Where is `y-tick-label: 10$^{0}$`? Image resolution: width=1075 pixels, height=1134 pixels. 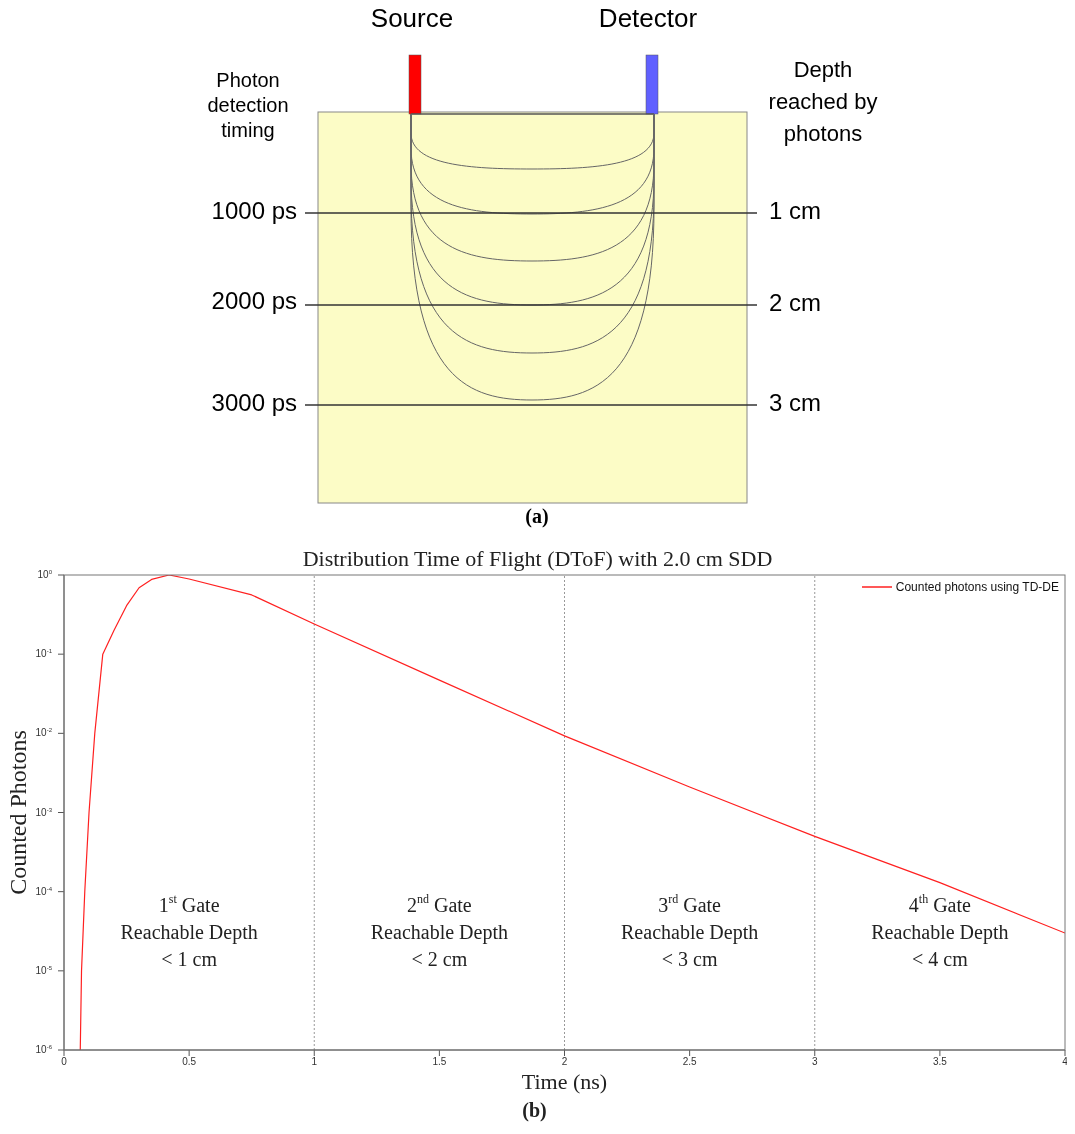 y-tick-label: 10$^{0}$ is located at coordinates (45, 574).